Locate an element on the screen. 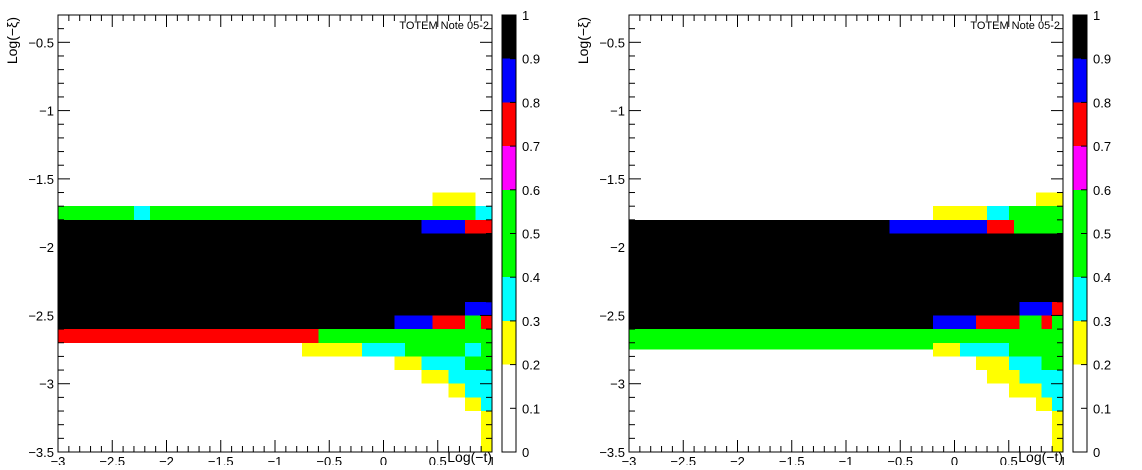  colorbar-tick-label: 0.1 is located at coordinates (531, 408).